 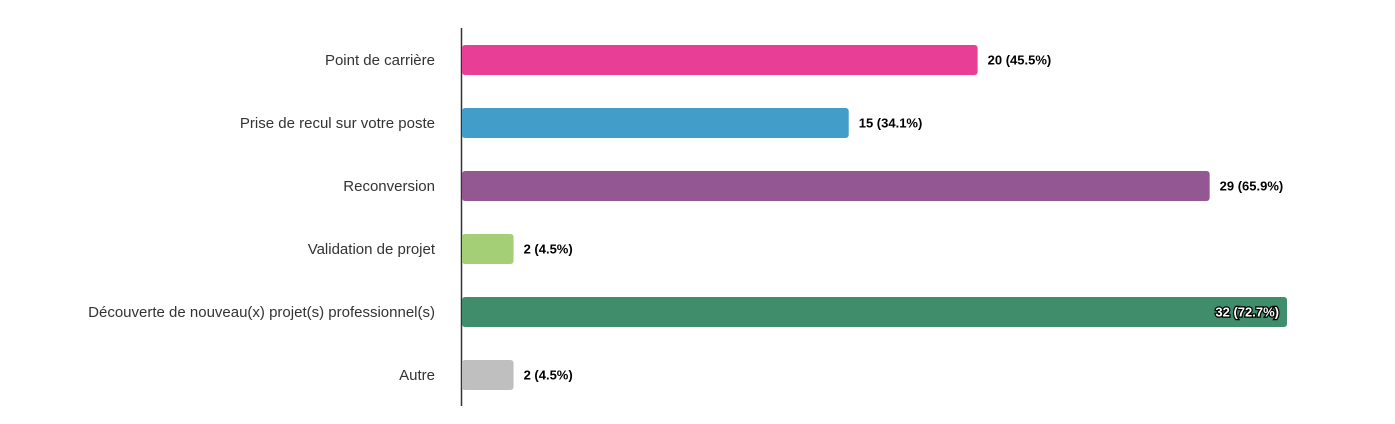 What do you see at coordinates (417, 375) in the screenshot?
I see `category-label: Autre` at bounding box center [417, 375].